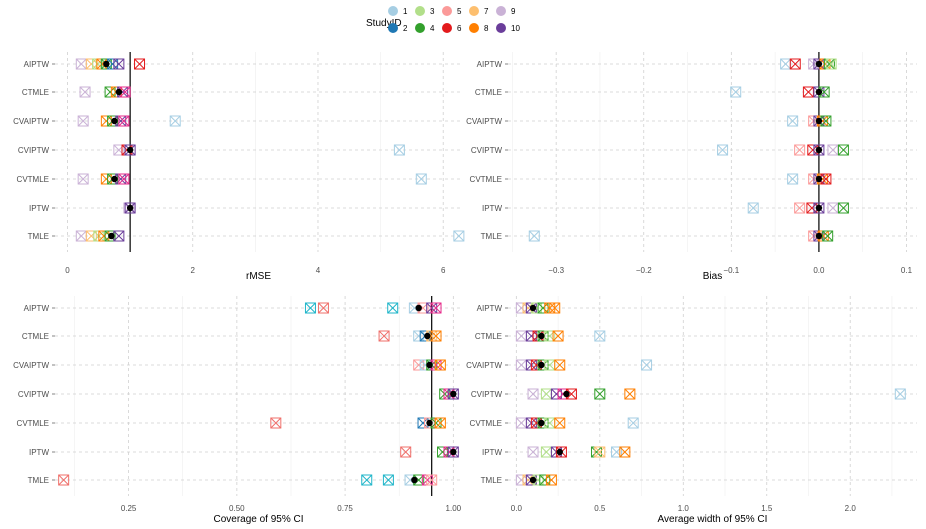 Image resolution: width=926 pixels, height=529 pixels. I want to click on y-tick-label-ctmle: CTMLE, so click(488, 92).